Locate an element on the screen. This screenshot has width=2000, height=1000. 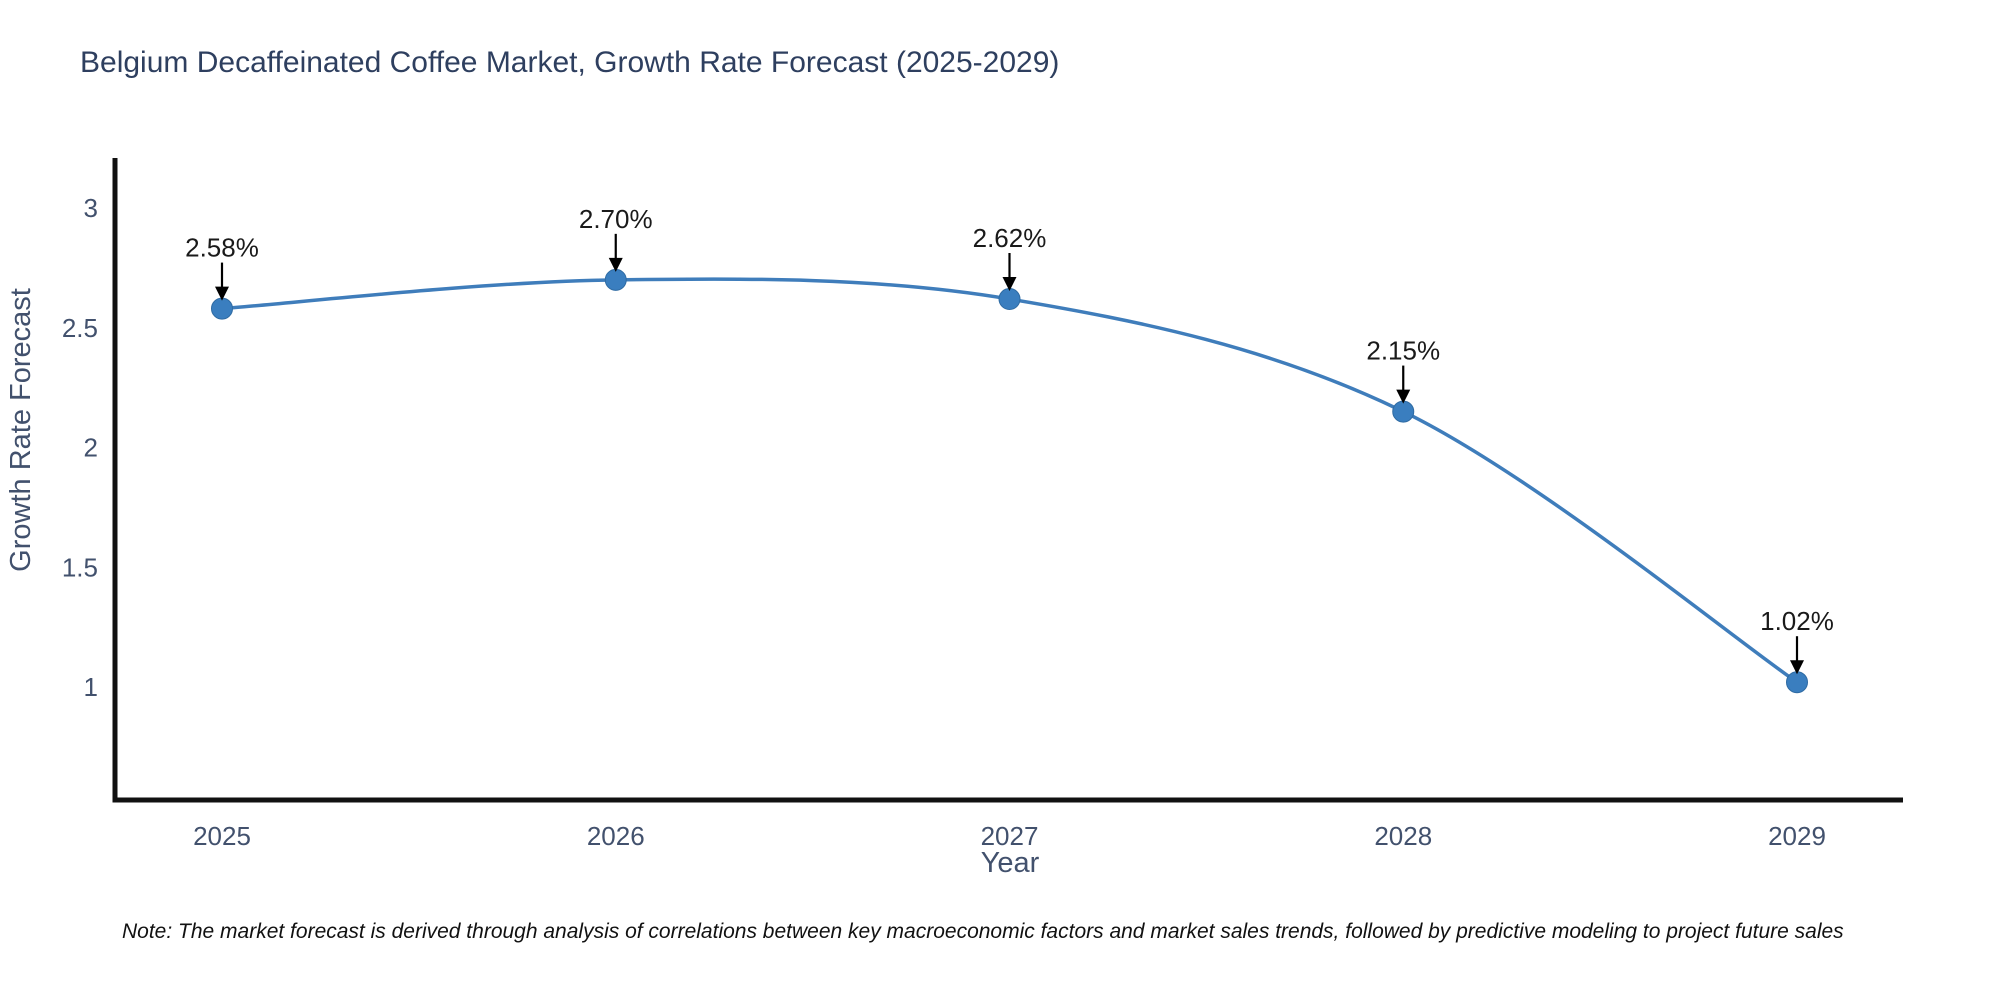
y-tick-label: 2 is located at coordinates (91, 448).